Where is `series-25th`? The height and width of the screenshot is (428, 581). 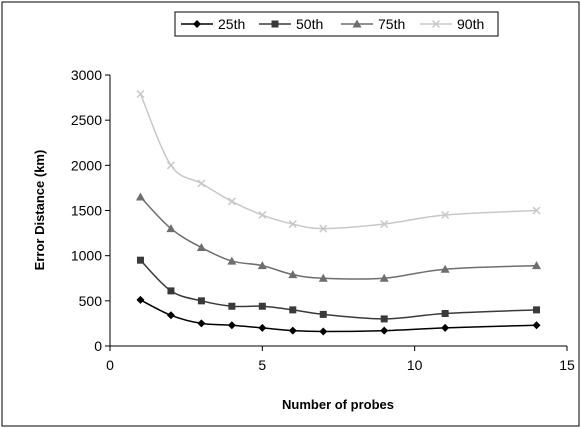
series-25th is located at coordinates (338, 315).